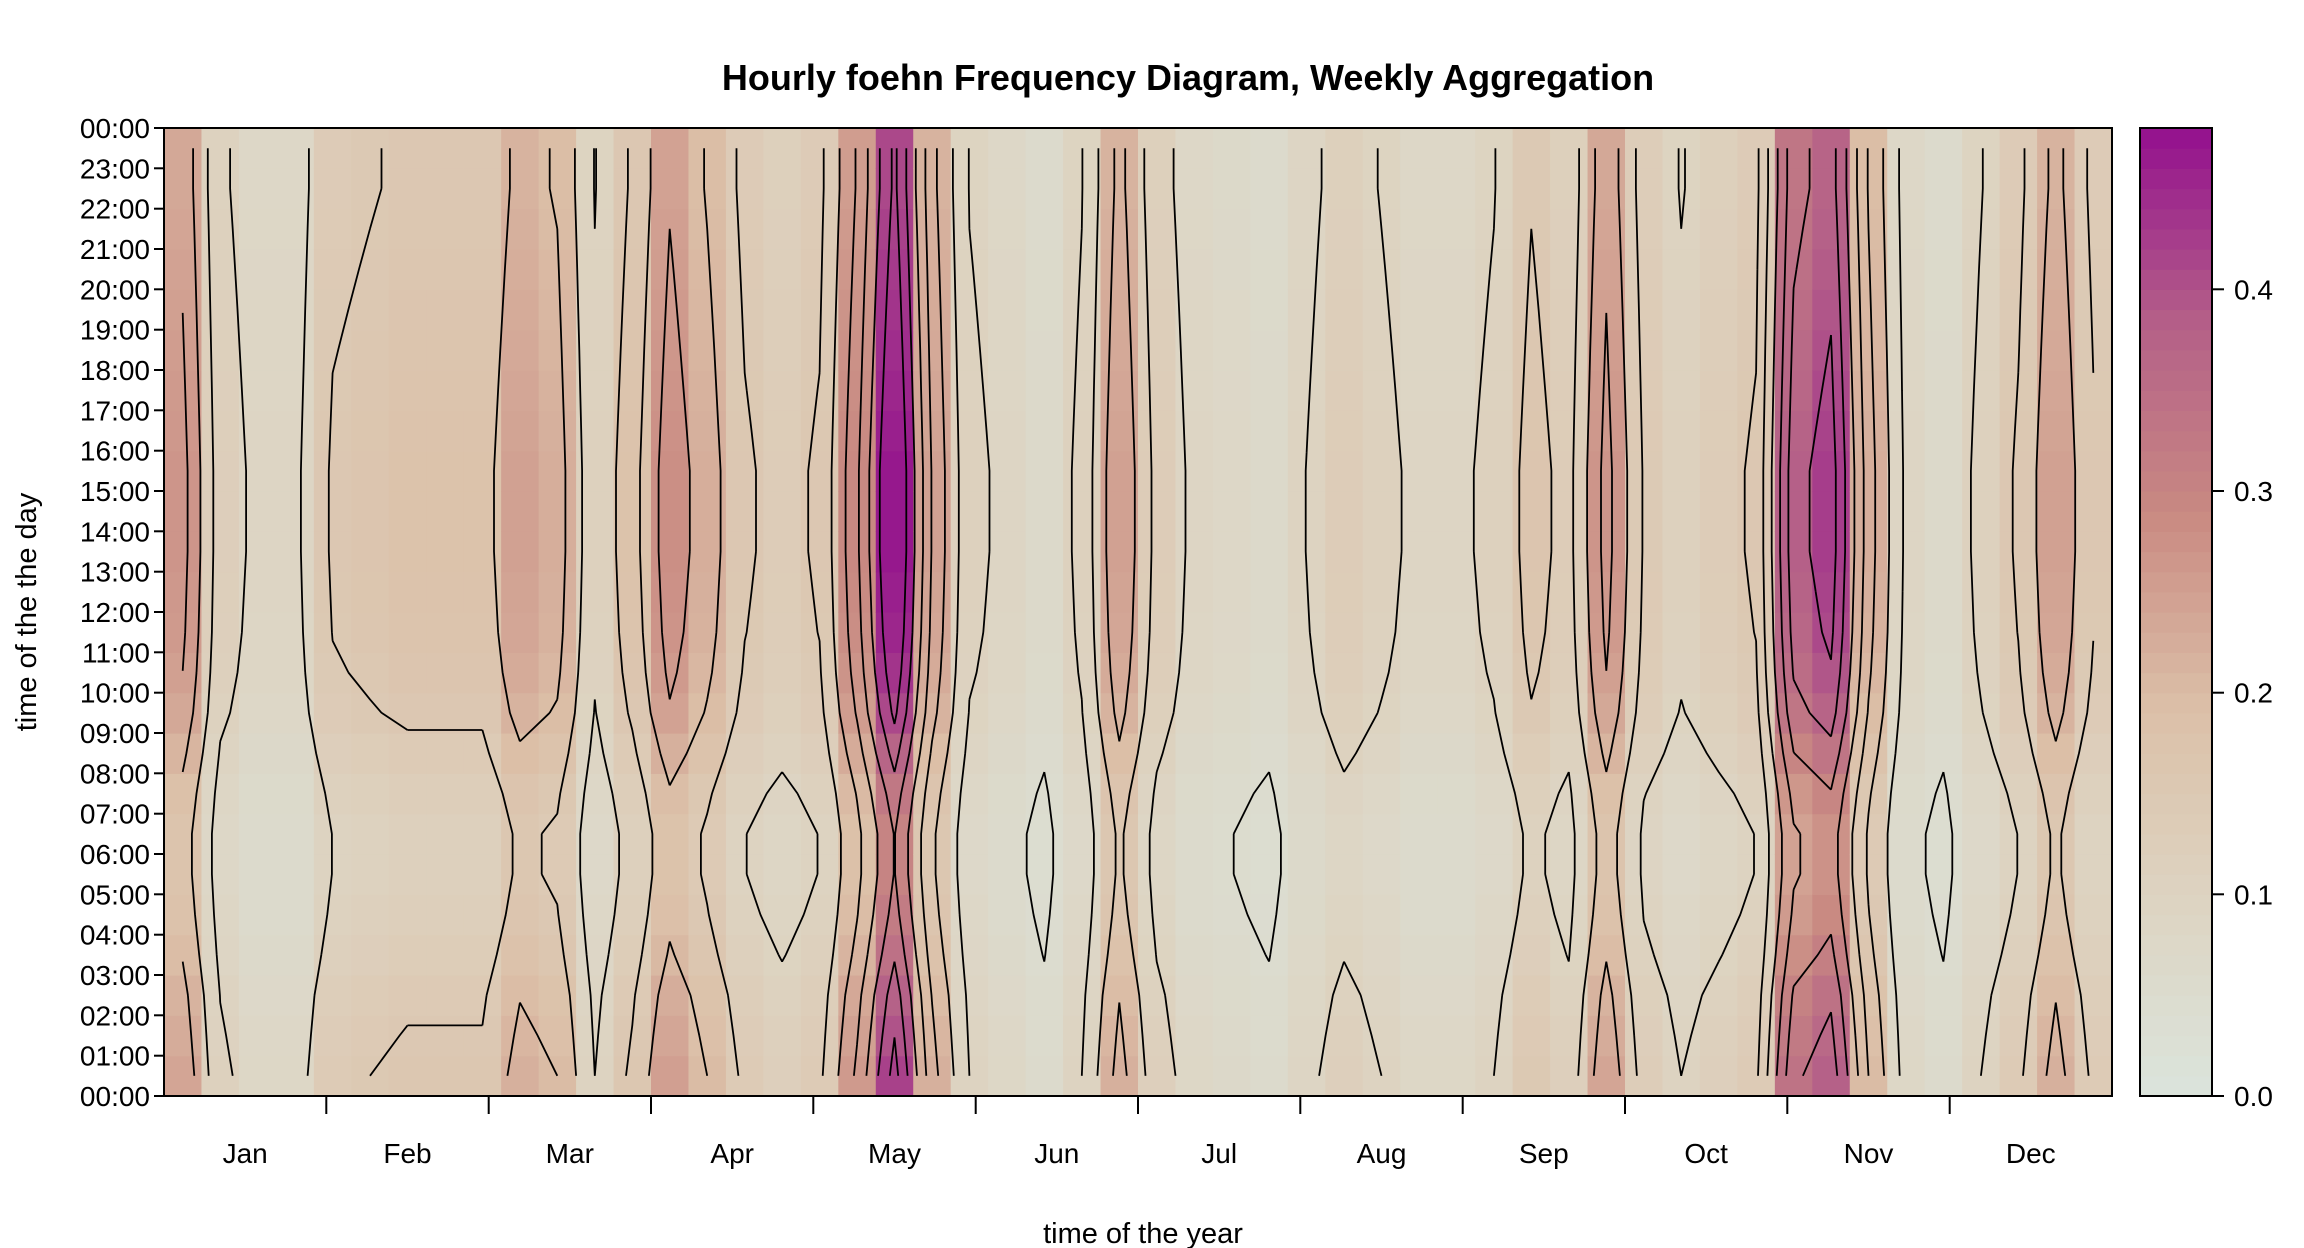 The width and height of the screenshot is (2304, 1248). Describe the element at coordinates (1219, 1153) in the screenshot. I see `x-tick-label: Jul` at that location.